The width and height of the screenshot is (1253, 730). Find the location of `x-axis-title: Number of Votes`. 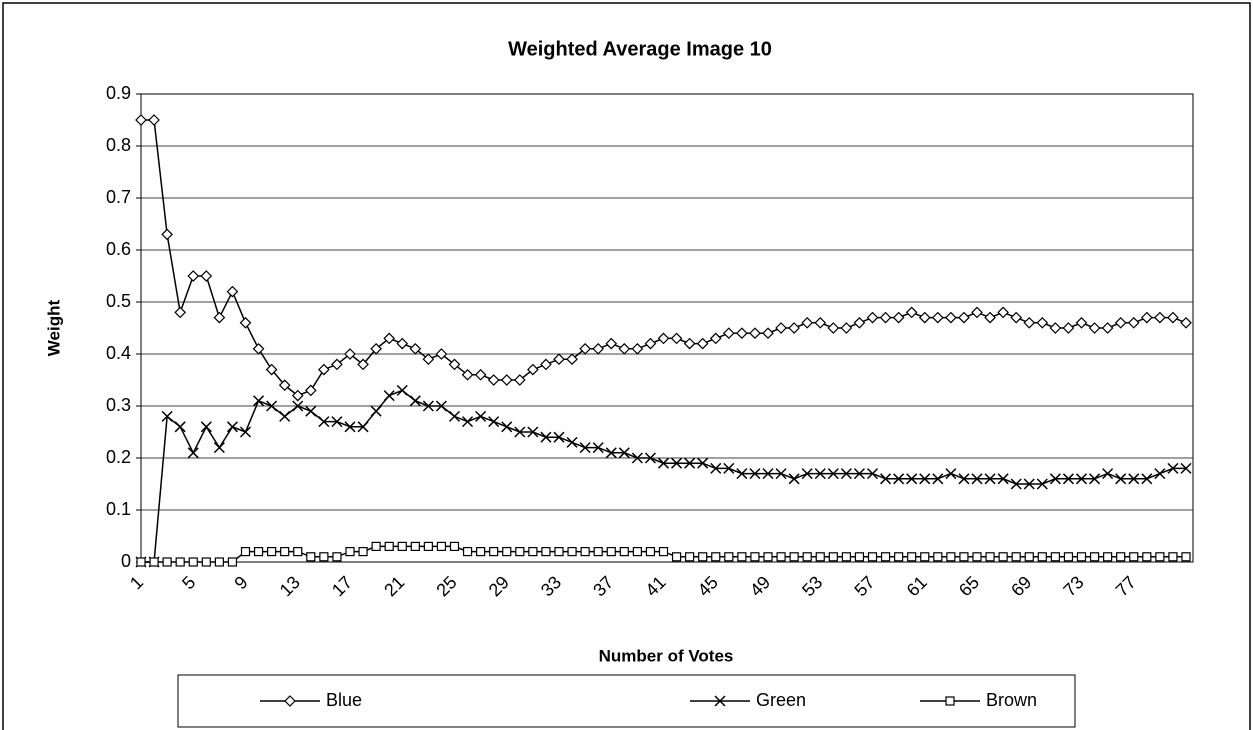

x-axis-title: Number of Votes is located at coordinates (666, 655).